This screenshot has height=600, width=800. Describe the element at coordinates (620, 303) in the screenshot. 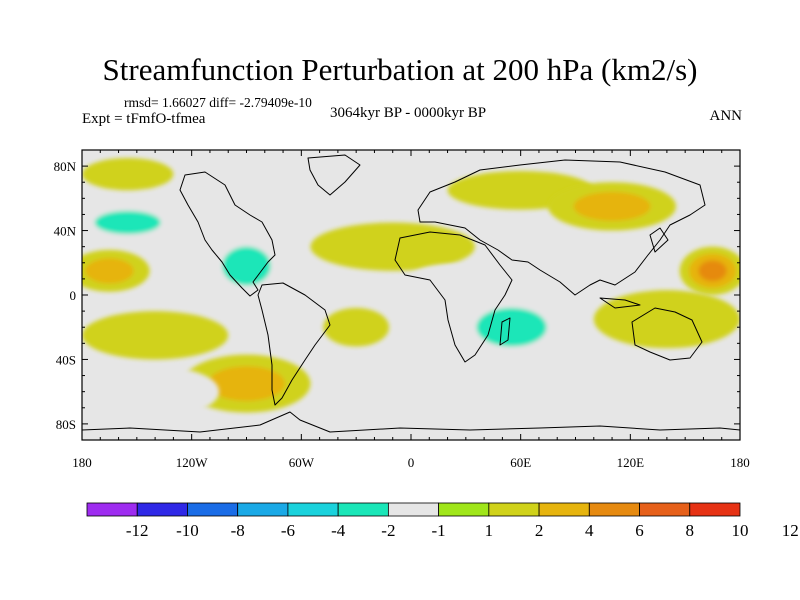

I see `coastline-indonesia` at that location.